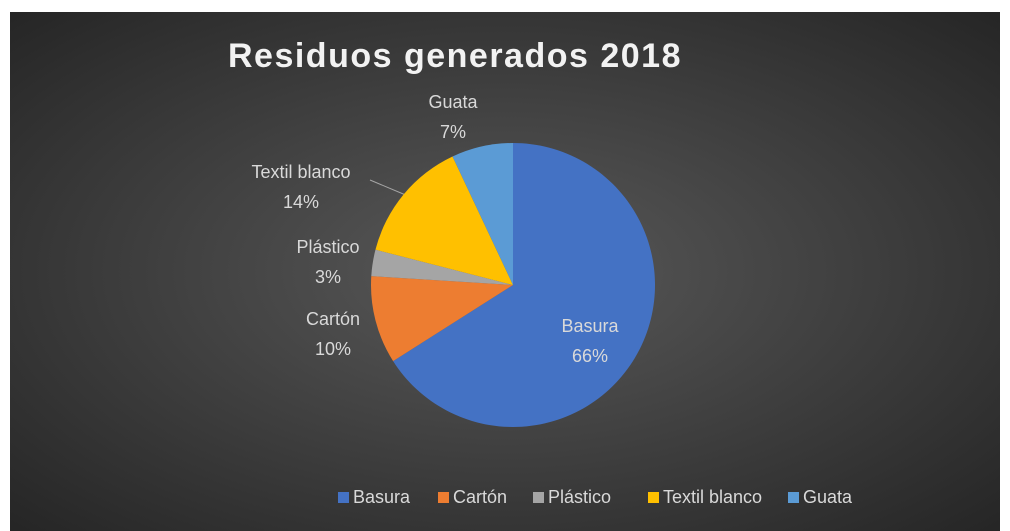  What do you see at coordinates (579, 497) in the screenshot?
I see `legend-label: Plástico` at bounding box center [579, 497].